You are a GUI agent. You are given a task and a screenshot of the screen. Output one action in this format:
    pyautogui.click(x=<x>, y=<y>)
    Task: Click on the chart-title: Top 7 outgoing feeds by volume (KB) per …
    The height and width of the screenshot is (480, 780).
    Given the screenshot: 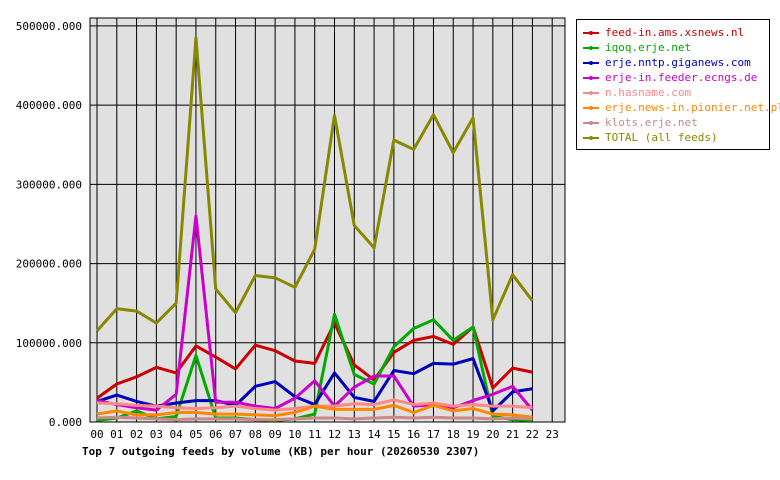 What is the action you would take?
    pyautogui.click(x=281, y=451)
    